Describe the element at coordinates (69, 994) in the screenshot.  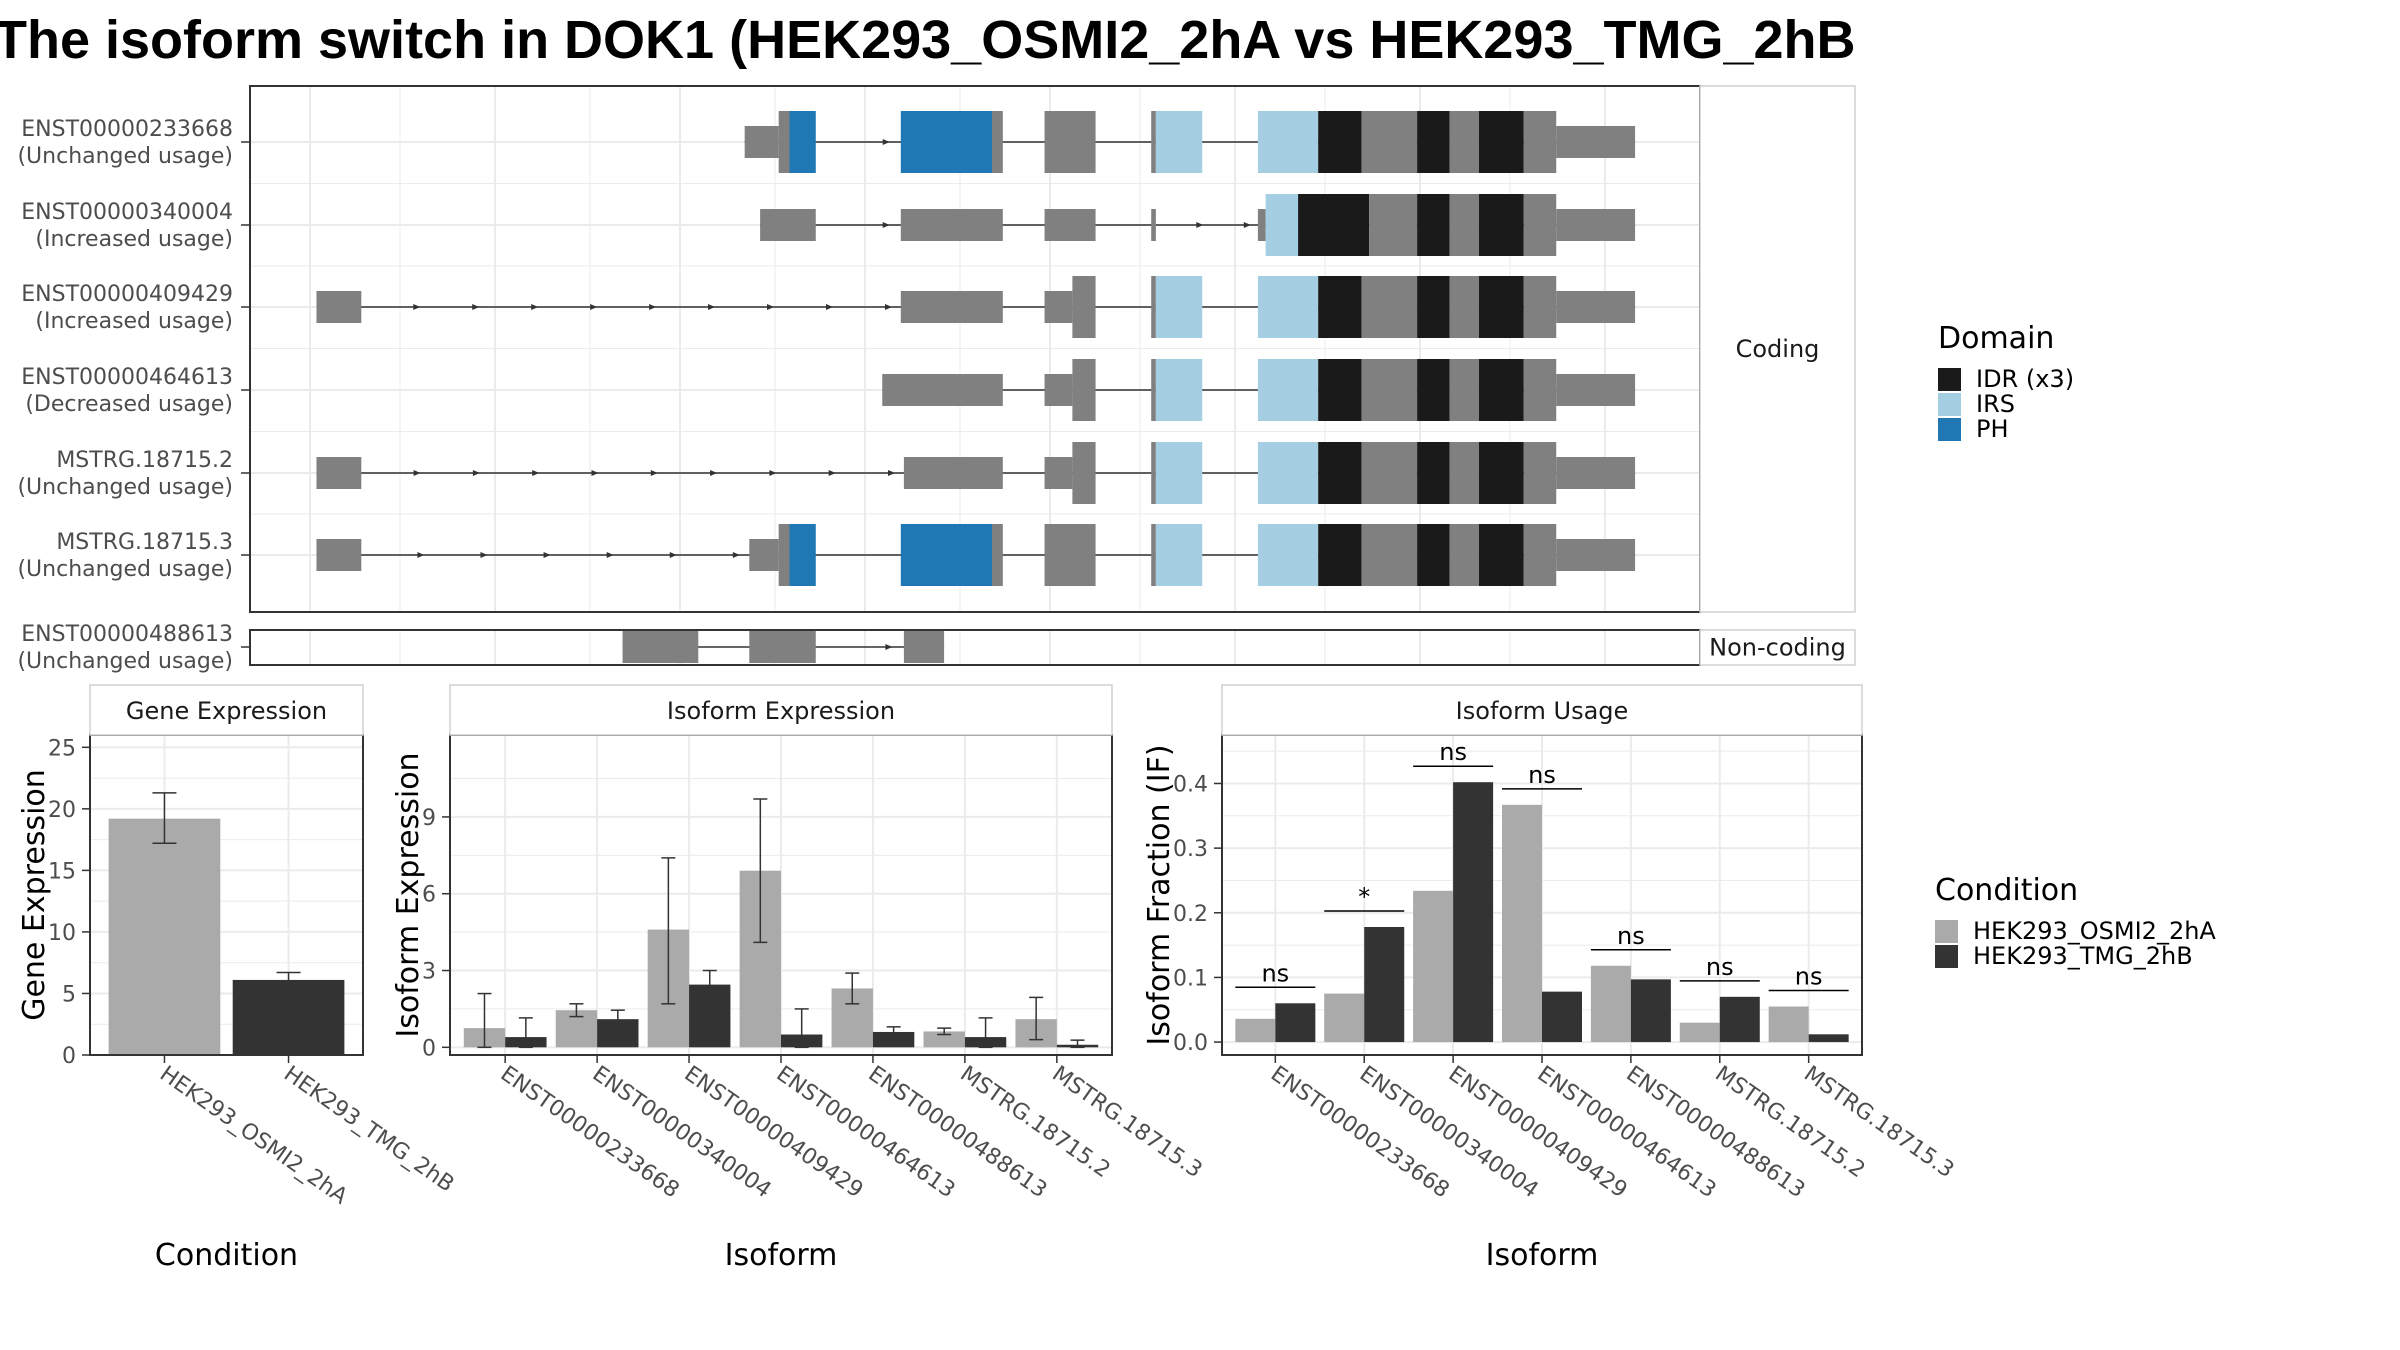
I see `y-tick-label: 5` at that location.